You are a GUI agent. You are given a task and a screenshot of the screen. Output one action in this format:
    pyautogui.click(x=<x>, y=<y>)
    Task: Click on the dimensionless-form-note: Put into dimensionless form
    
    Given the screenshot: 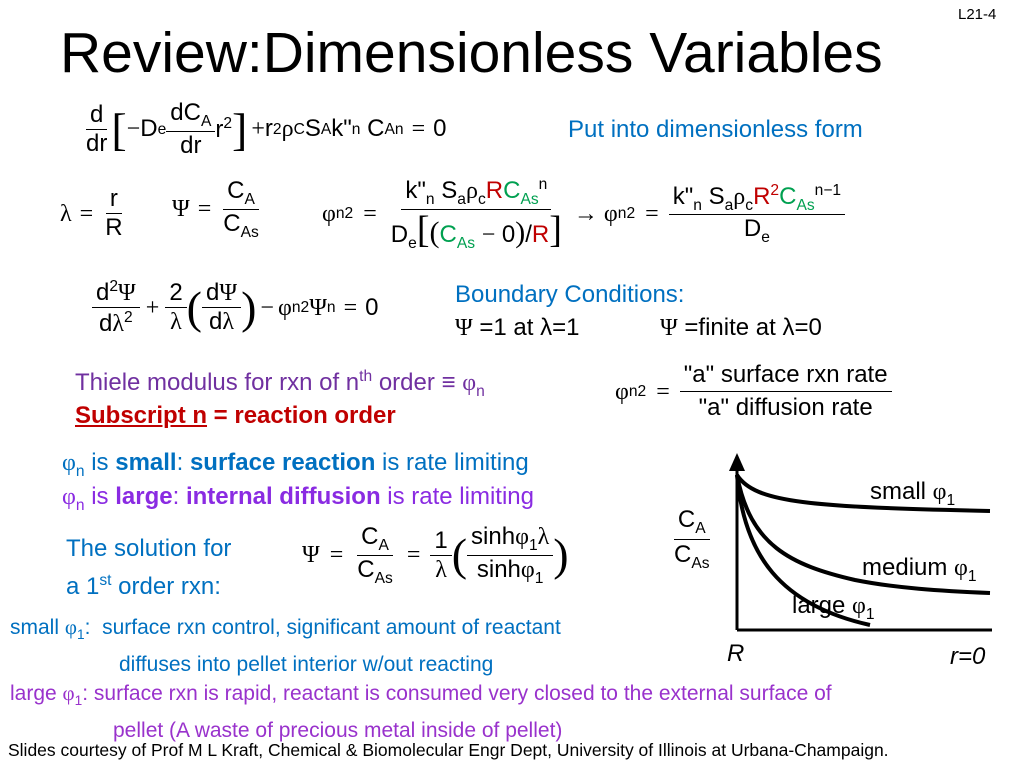 What is the action you would take?
    pyautogui.click(x=715, y=129)
    